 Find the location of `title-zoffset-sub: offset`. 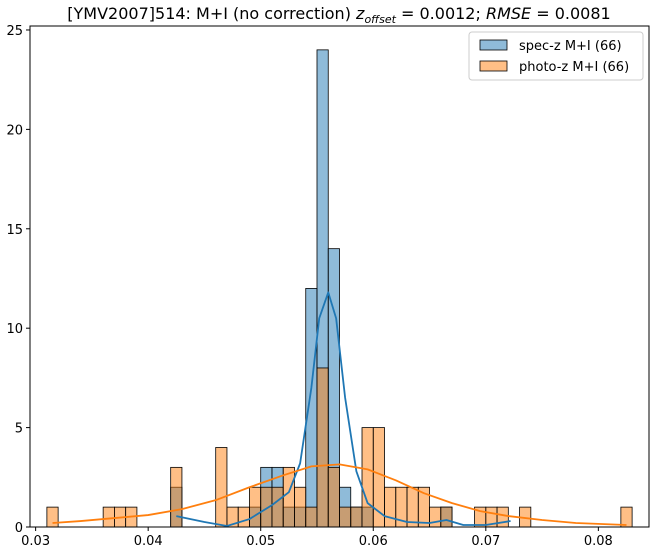

title-zoffset-sub: offset is located at coordinates (380, 19).